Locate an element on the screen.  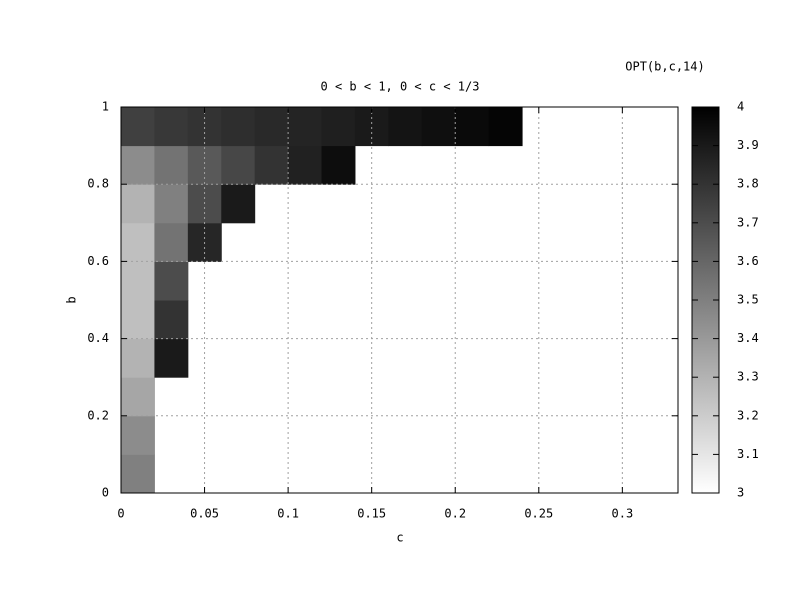
y-tick-label: 1 is located at coordinates (105, 107).